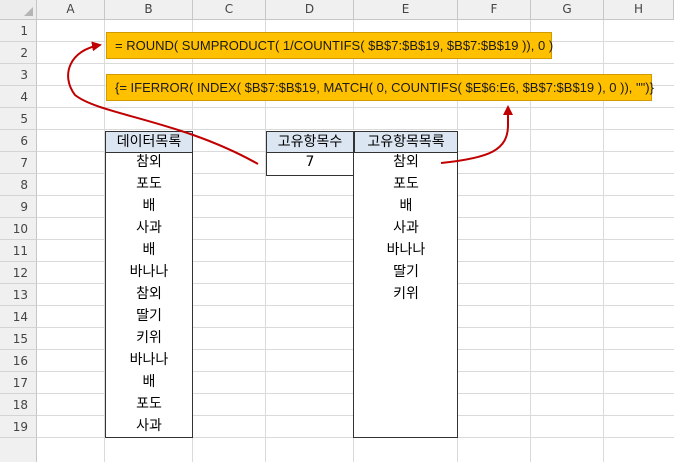  I want to click on unique-list-cell: 사과, so click(406, 228).